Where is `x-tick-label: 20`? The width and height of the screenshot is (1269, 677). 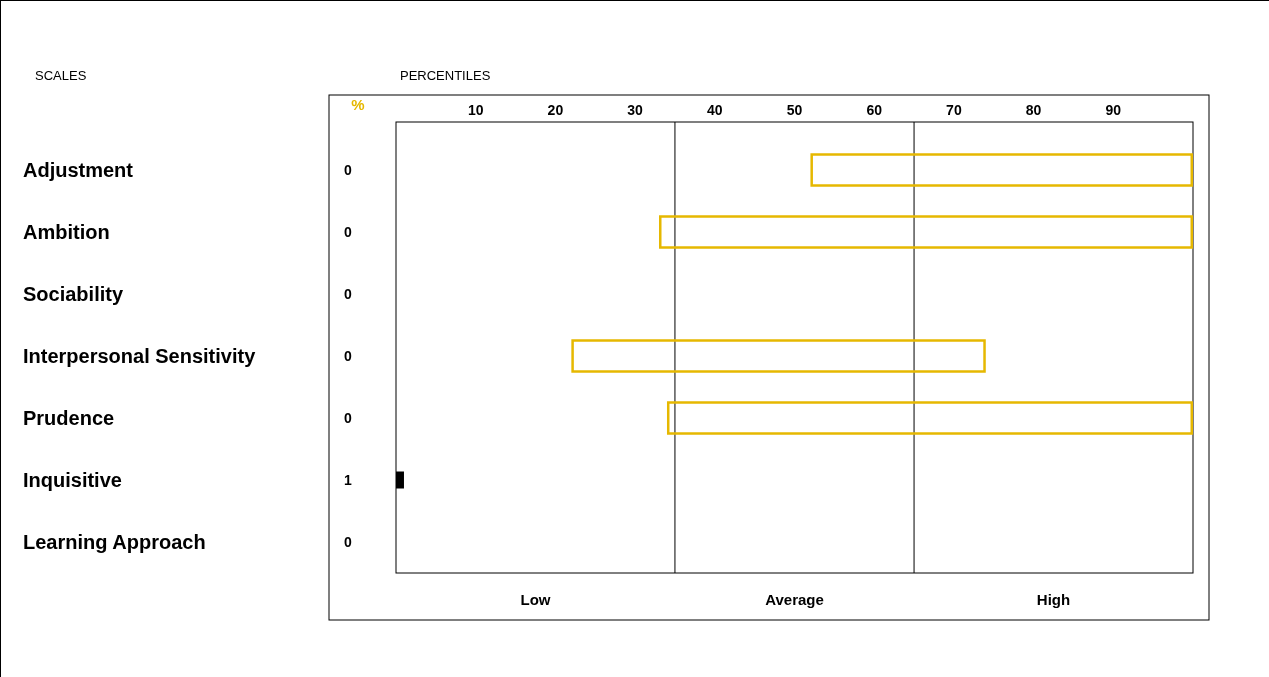
x-tick-label: 20 is located at coordinates (555, 110).